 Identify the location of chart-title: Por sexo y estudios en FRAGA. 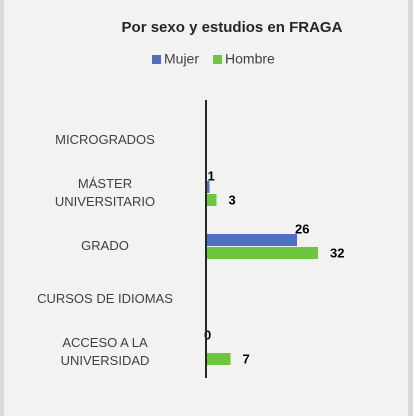
(232, 27).